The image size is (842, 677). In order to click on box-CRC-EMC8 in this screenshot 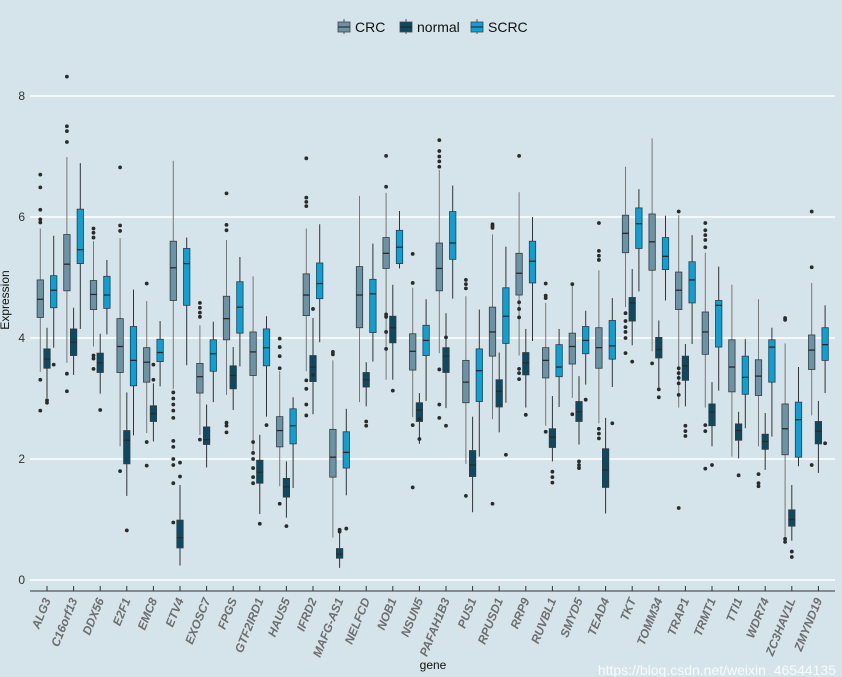, I will do `click(147, 374)`.